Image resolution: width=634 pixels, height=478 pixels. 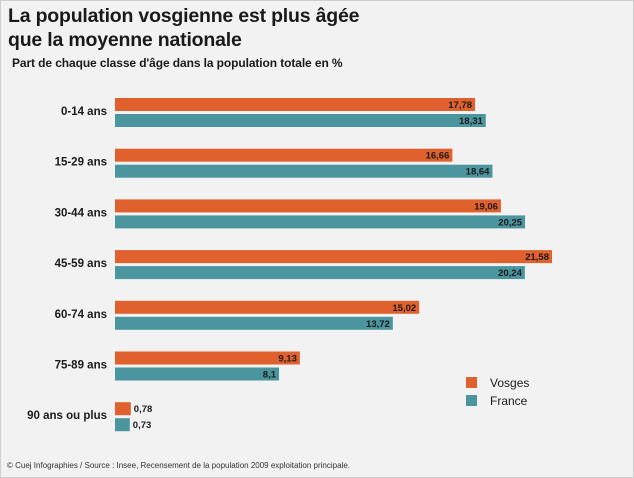 I want to click on value-label-france-90-ans-ou-plus: 0,73, so click(x=142, y=425).